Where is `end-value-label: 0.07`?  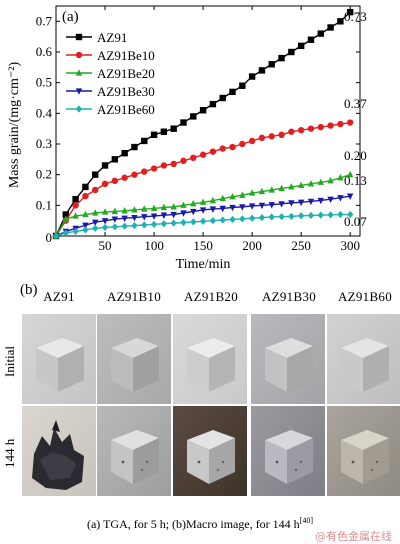
end-value-label: 0.07 is located at coordinates (355, 221).